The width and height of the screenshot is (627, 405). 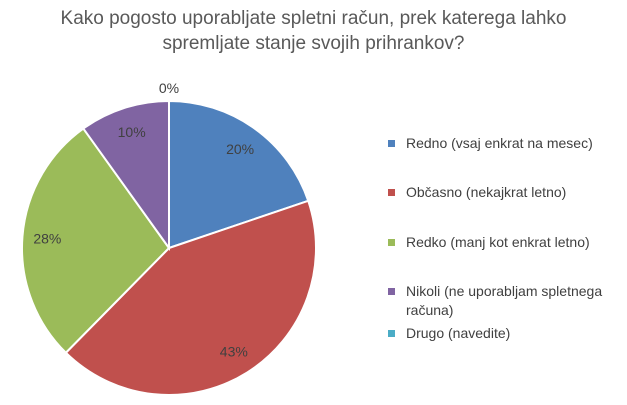 I want to click on legend-label: Drugo (navedite), so click(x=458, y=333).